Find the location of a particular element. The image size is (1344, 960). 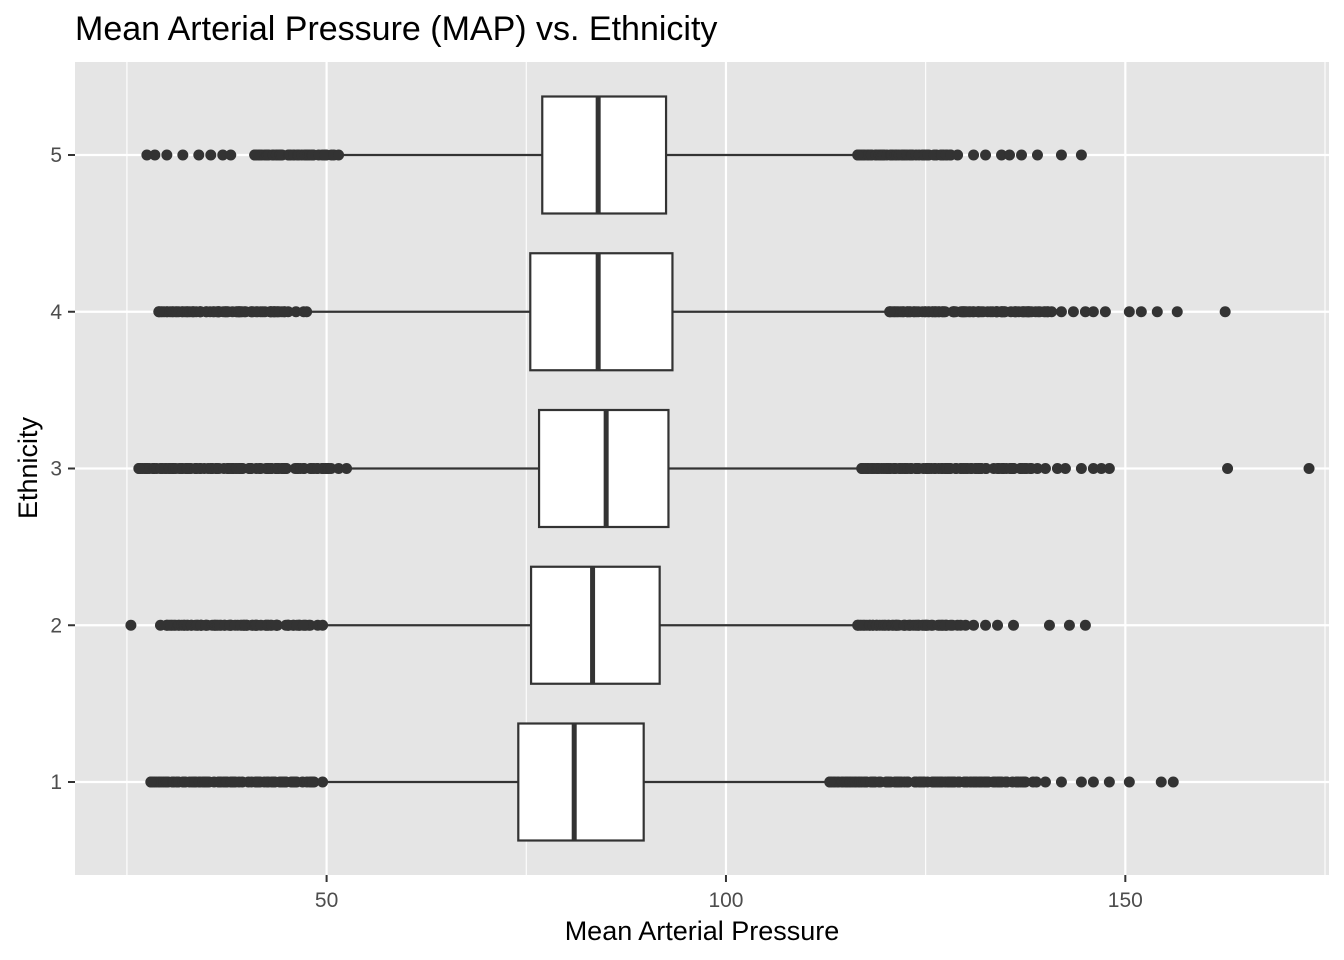

x-axis: 50 100 150 is located at coordinates (729, 893).